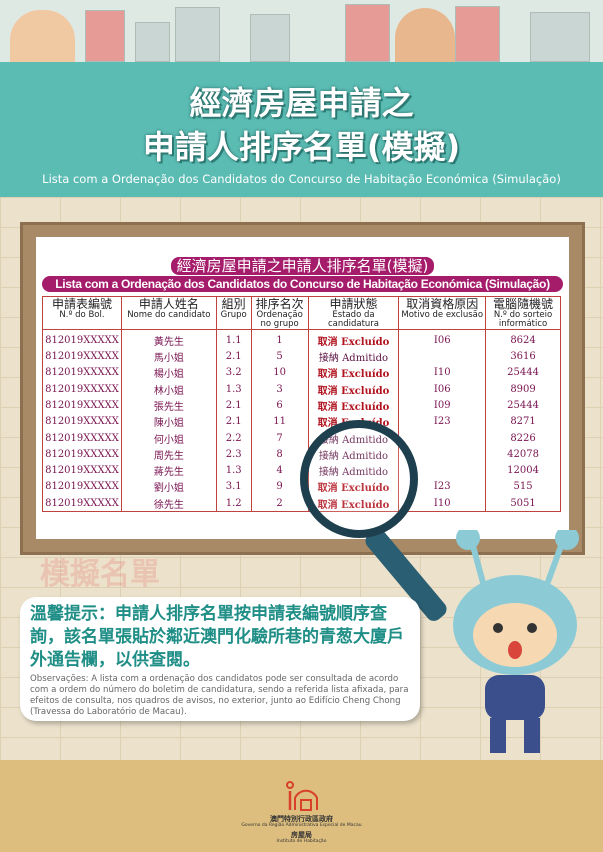 The height and width of the screenshot is (852, 603). What do you see at coordinates (301, 147) in the screenshot?
I see `page-title-line2: 申請人排序名單(模擬)` at bounding box center [301, 147].